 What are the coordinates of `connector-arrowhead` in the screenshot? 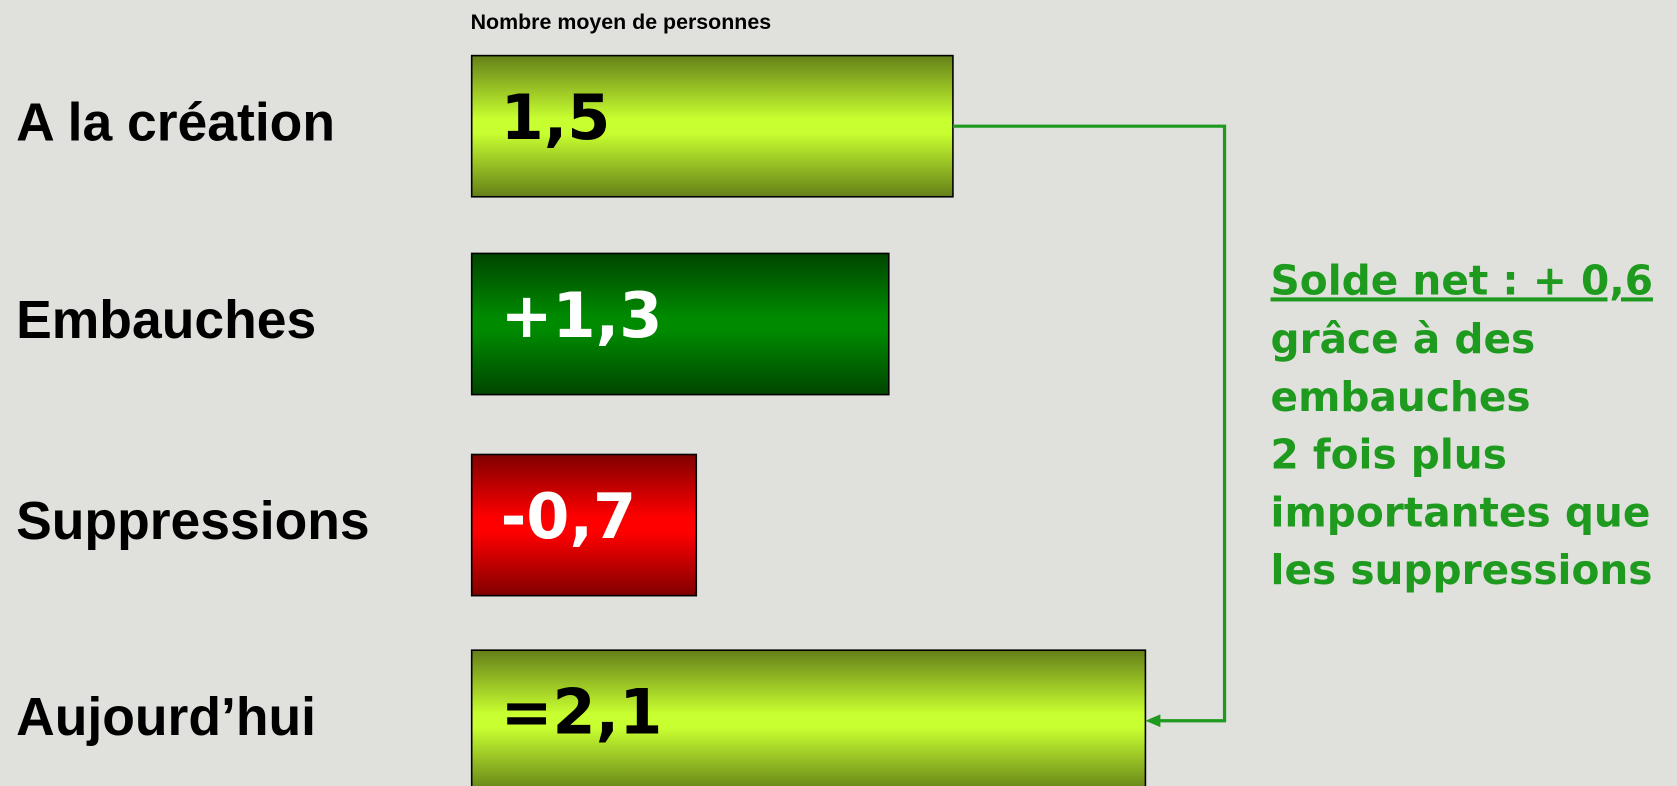 It's located at (1153, 721).